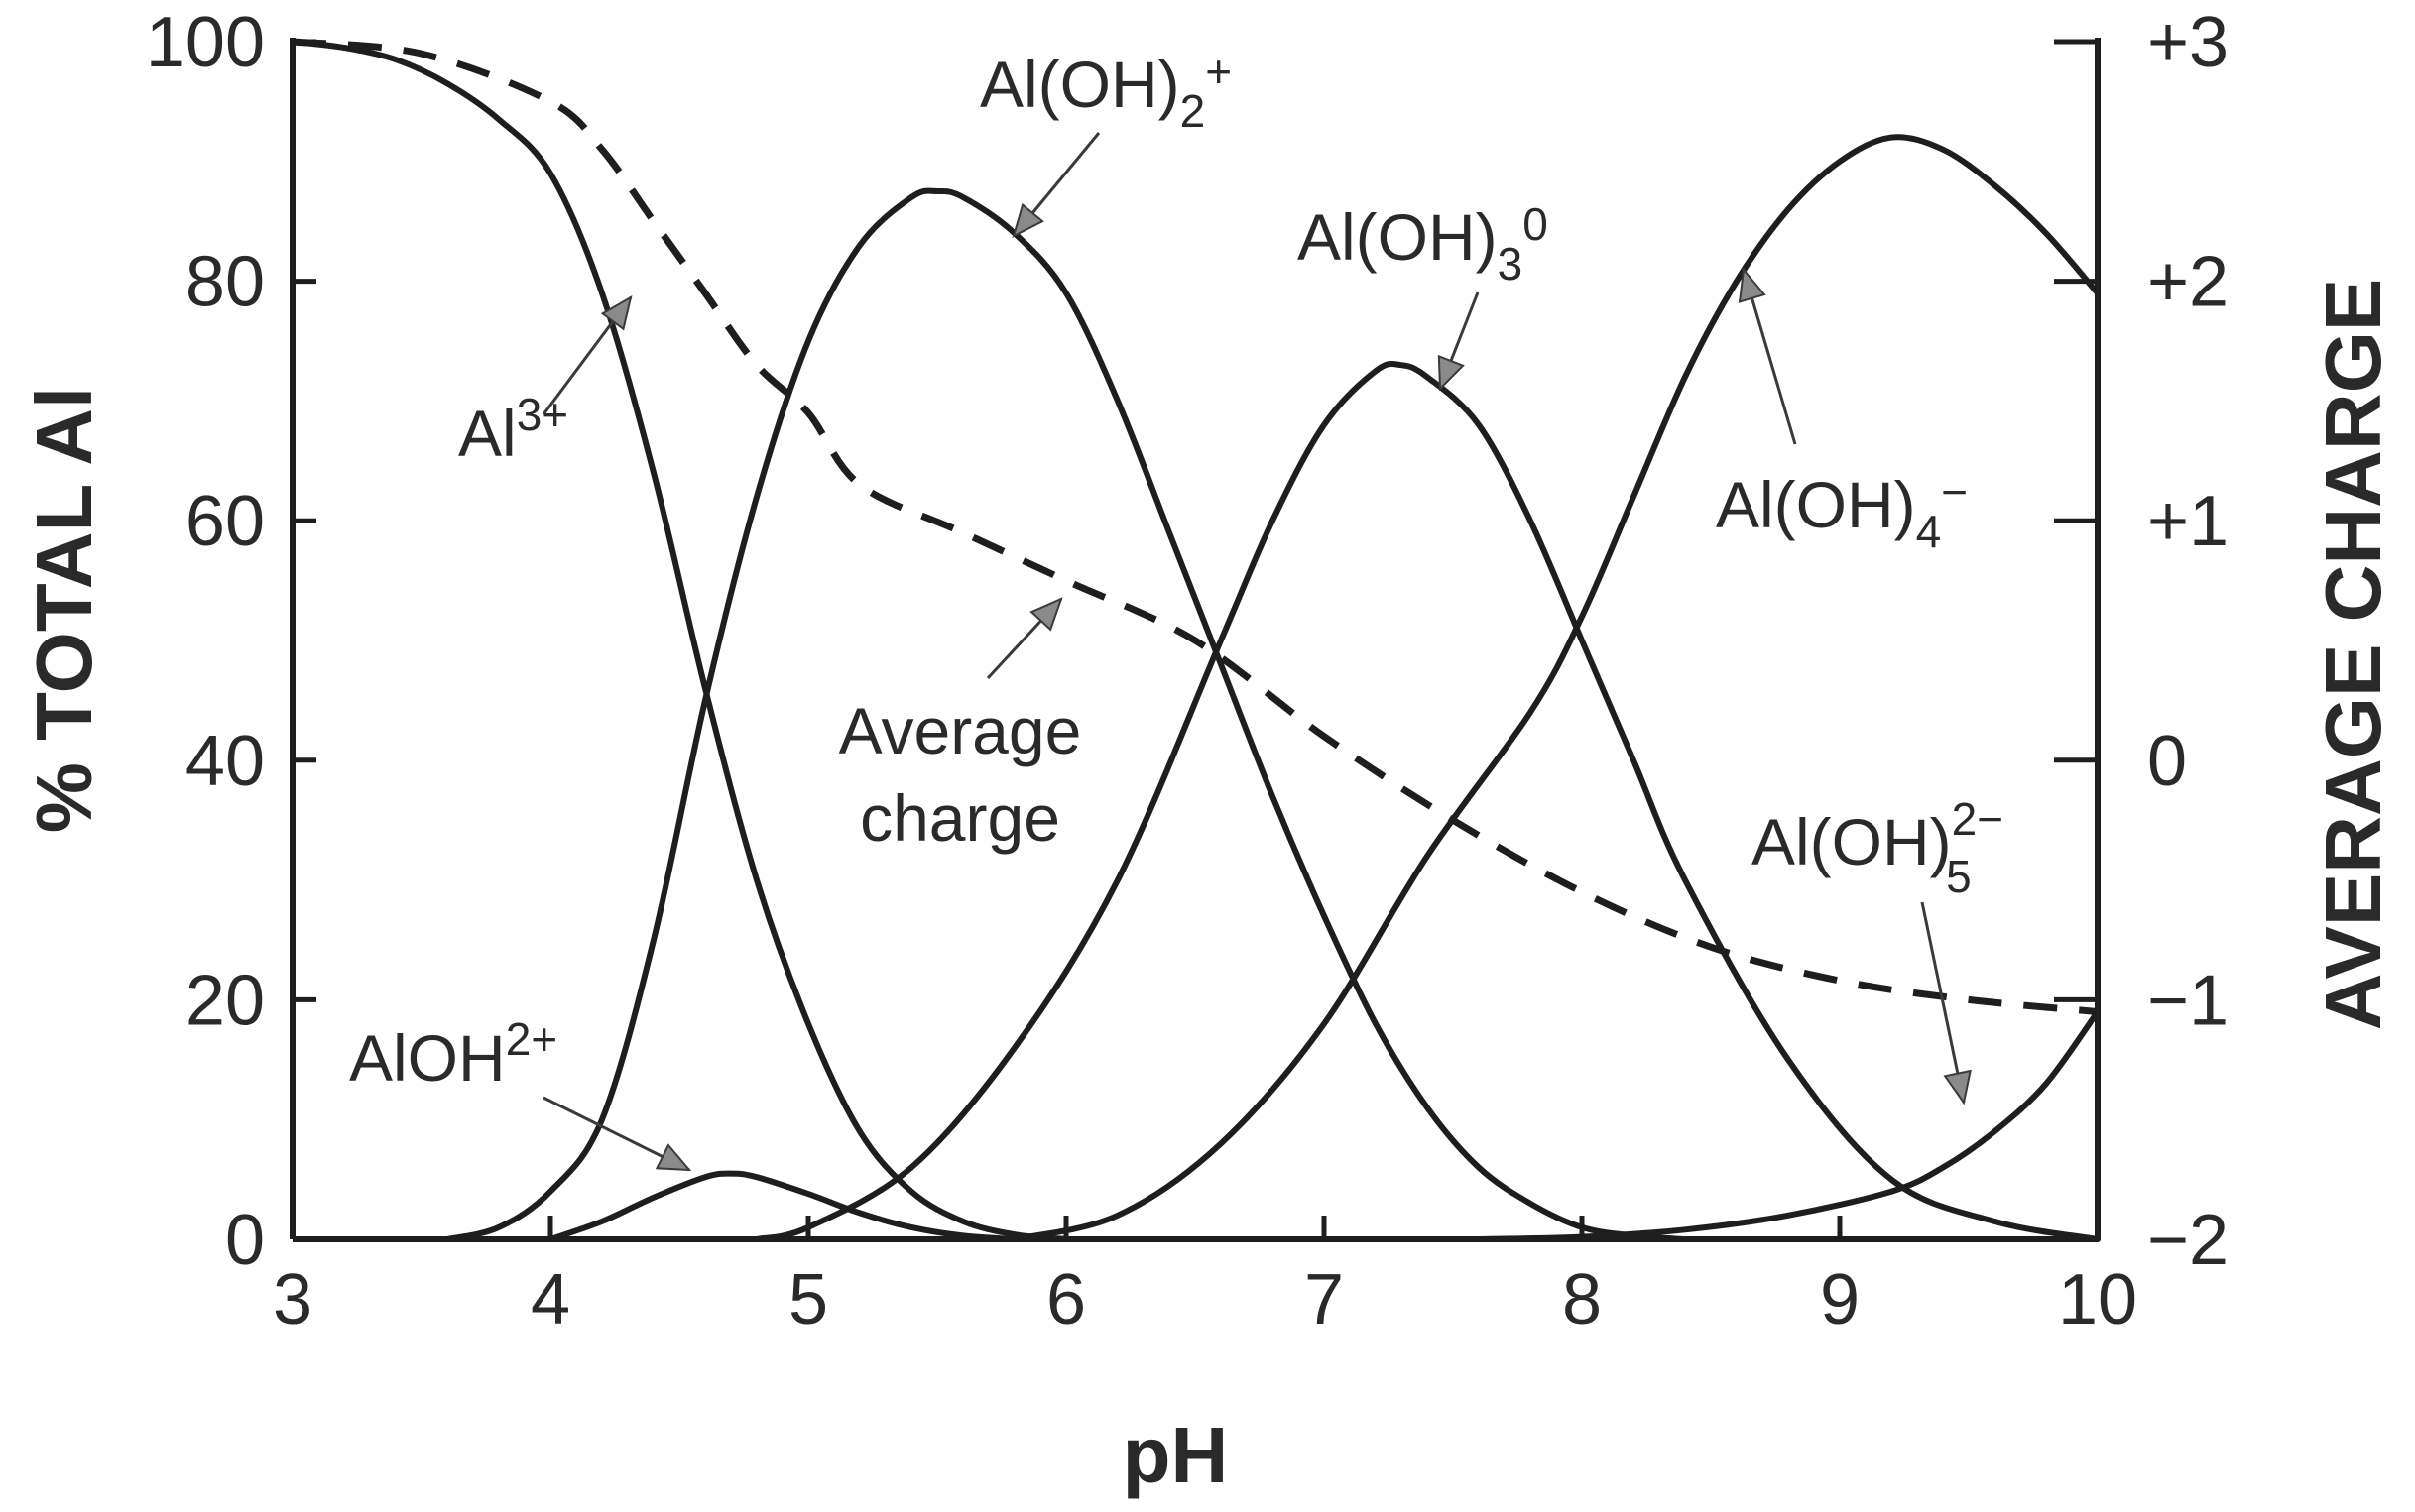 This screenshot has width=2415, height=1512. I want to click on y-right-tick-label: −2, so click(2188, 1240).